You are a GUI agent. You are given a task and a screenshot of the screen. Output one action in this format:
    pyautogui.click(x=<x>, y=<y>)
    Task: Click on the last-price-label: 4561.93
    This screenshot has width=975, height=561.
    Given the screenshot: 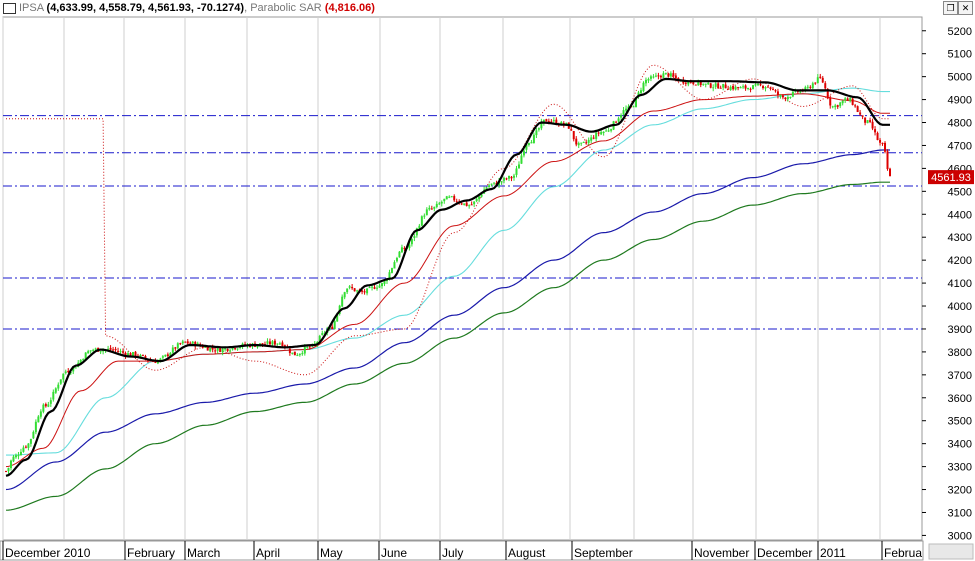 What is the action you would take?
    pyautogui.click(x=951, y=178)
    